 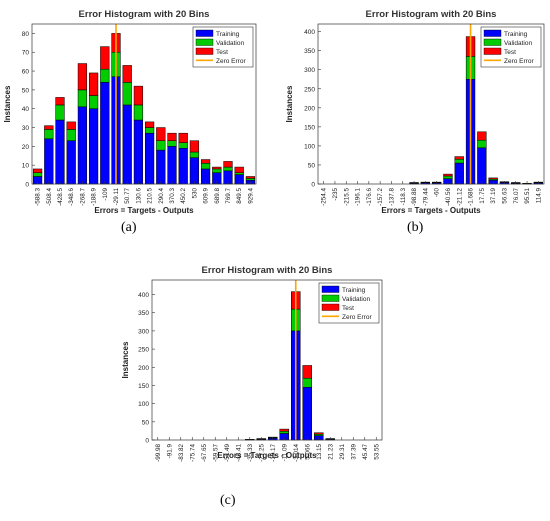 I want to click on x-tick-label: 13.15, so click(x=319, y=452).